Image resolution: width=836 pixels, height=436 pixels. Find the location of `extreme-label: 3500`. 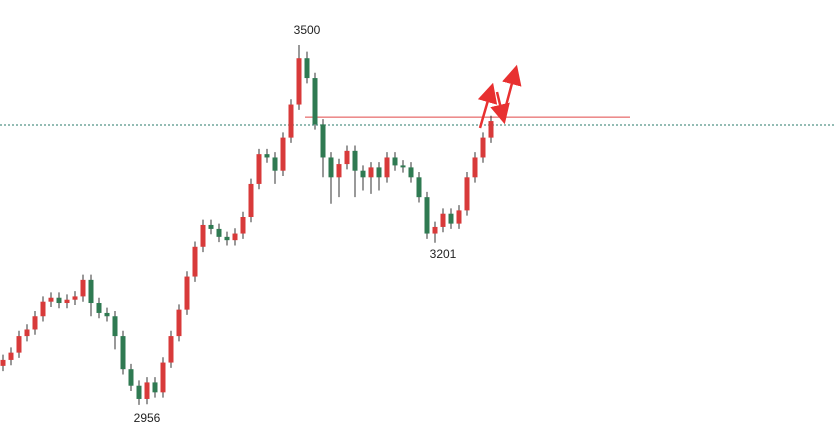

extreme-label: 3500 is located at coordinates (307, 30).